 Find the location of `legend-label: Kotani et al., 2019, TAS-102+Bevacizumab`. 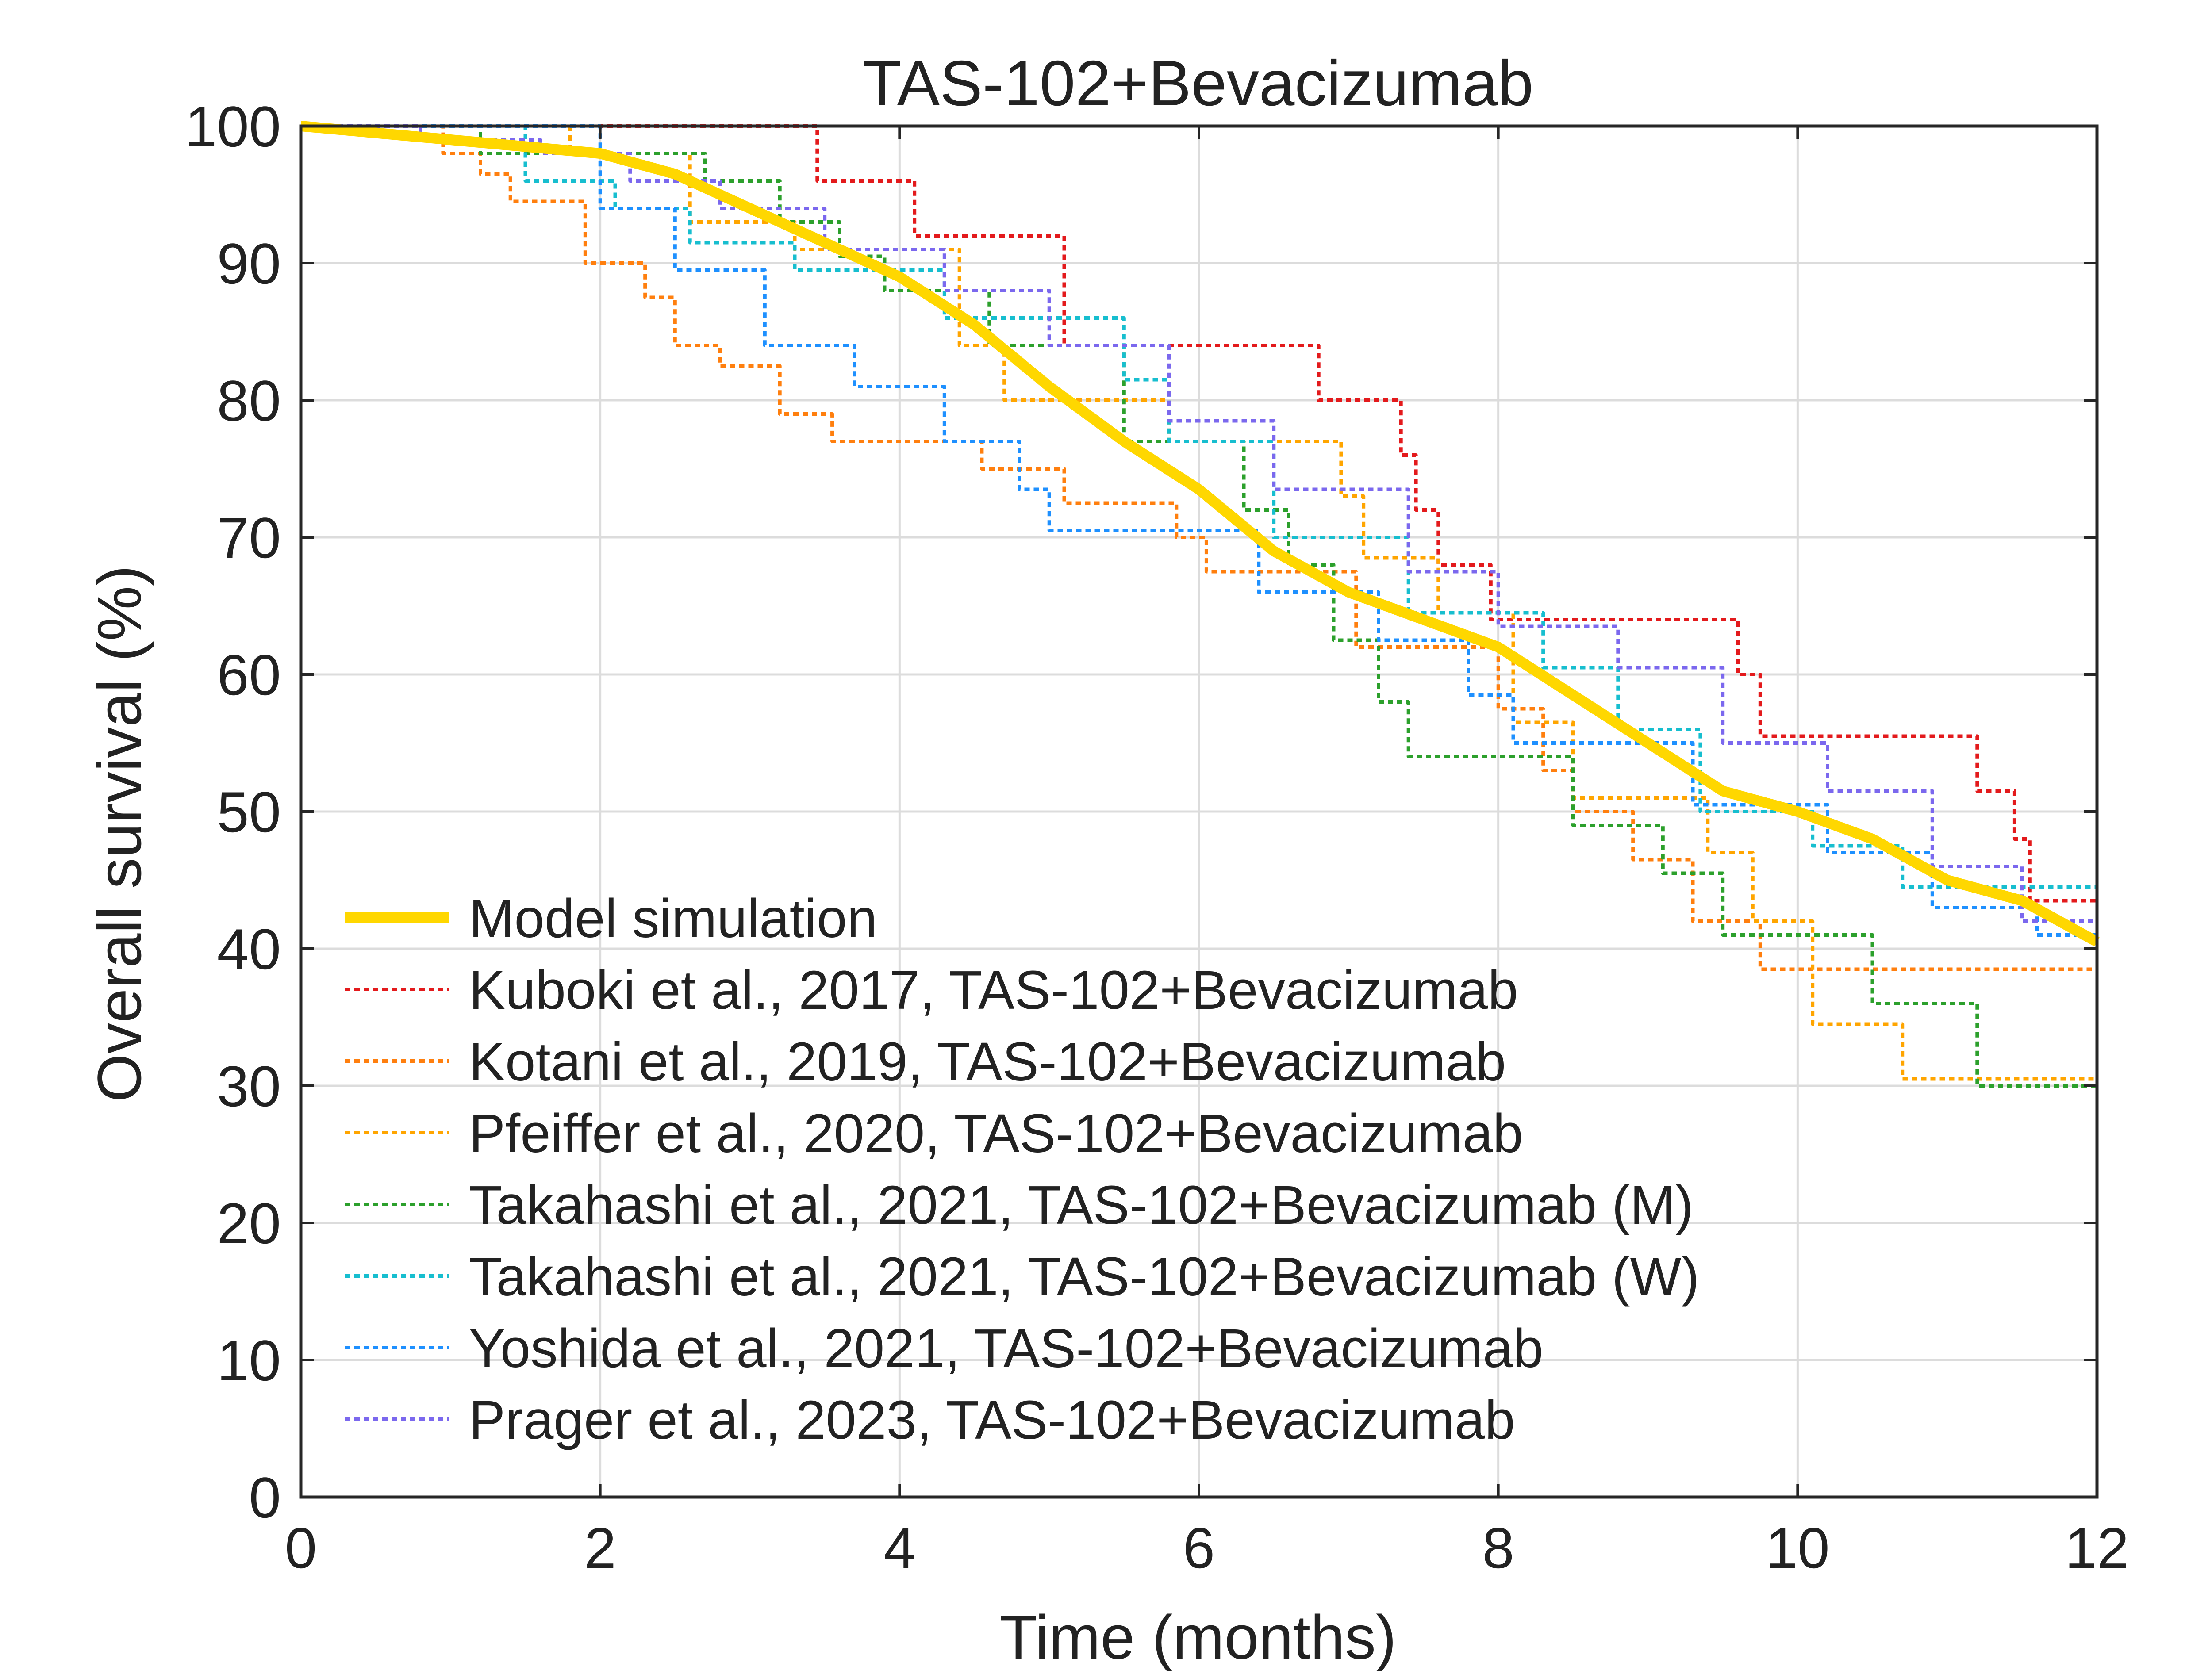

legend-label: Kotani et al., 2019, TAS-102+Bevacizumab is located at coordinates (988, 1062).